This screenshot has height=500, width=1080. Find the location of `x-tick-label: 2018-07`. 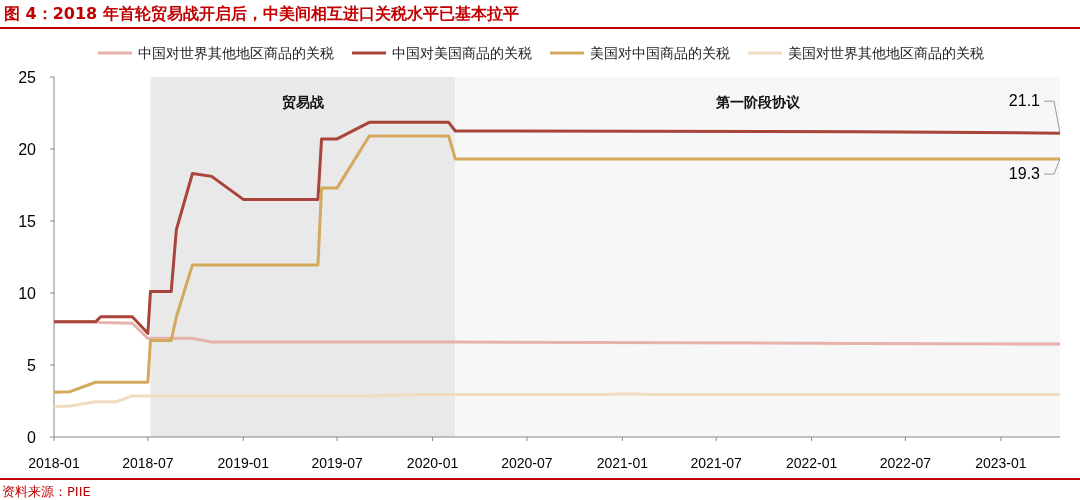

x-tick-label: 2018-07 is located at coordinates (148, 463).